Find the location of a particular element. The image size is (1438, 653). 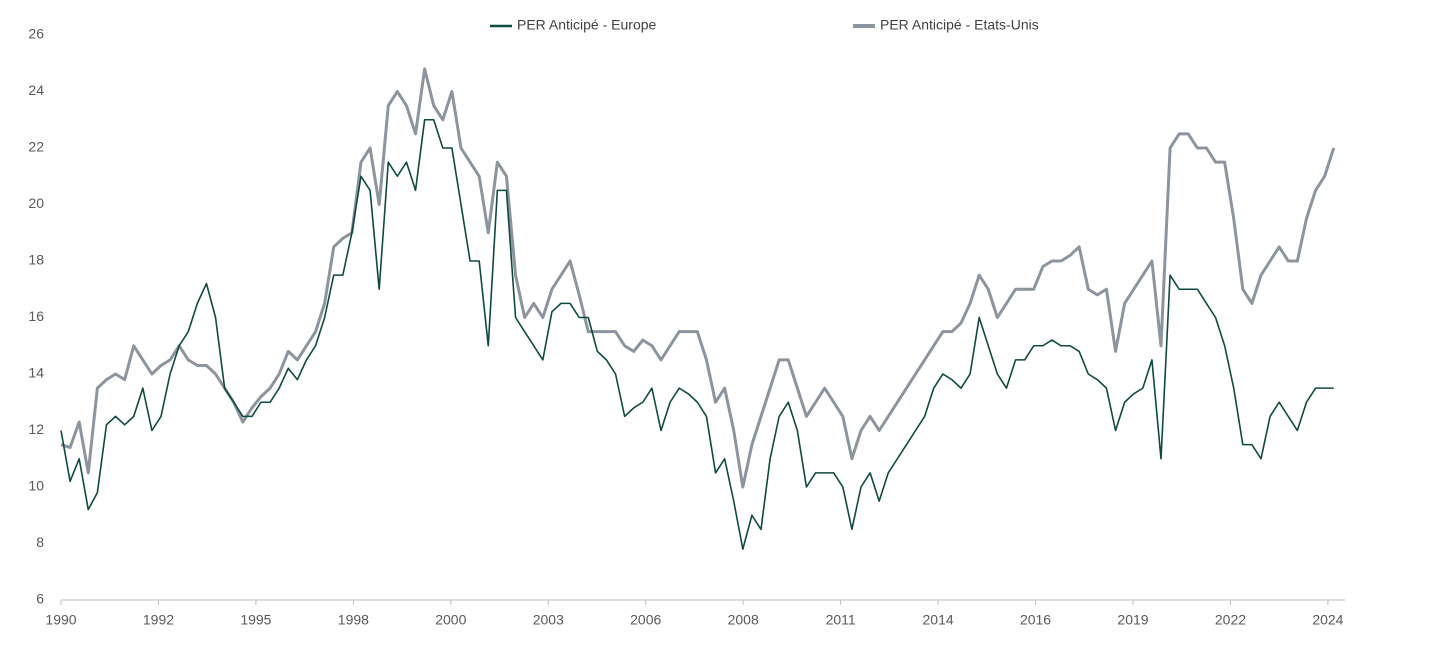

y-tick-label: 6 is located at coordinates (40, 599).